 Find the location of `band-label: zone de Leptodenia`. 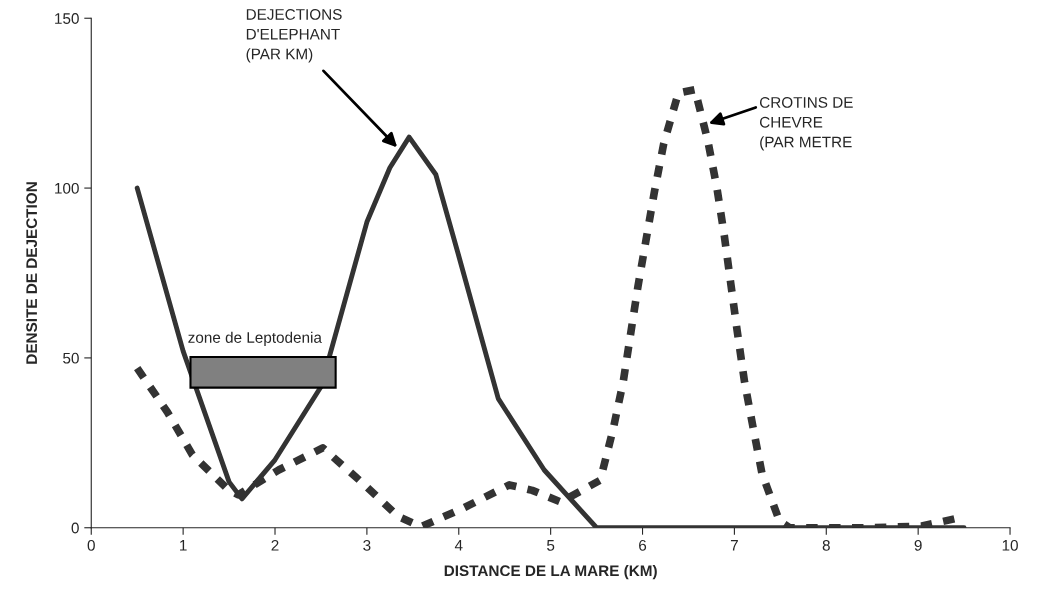

band-label: zone de Leptodenia is located at coordinates (255, 338).